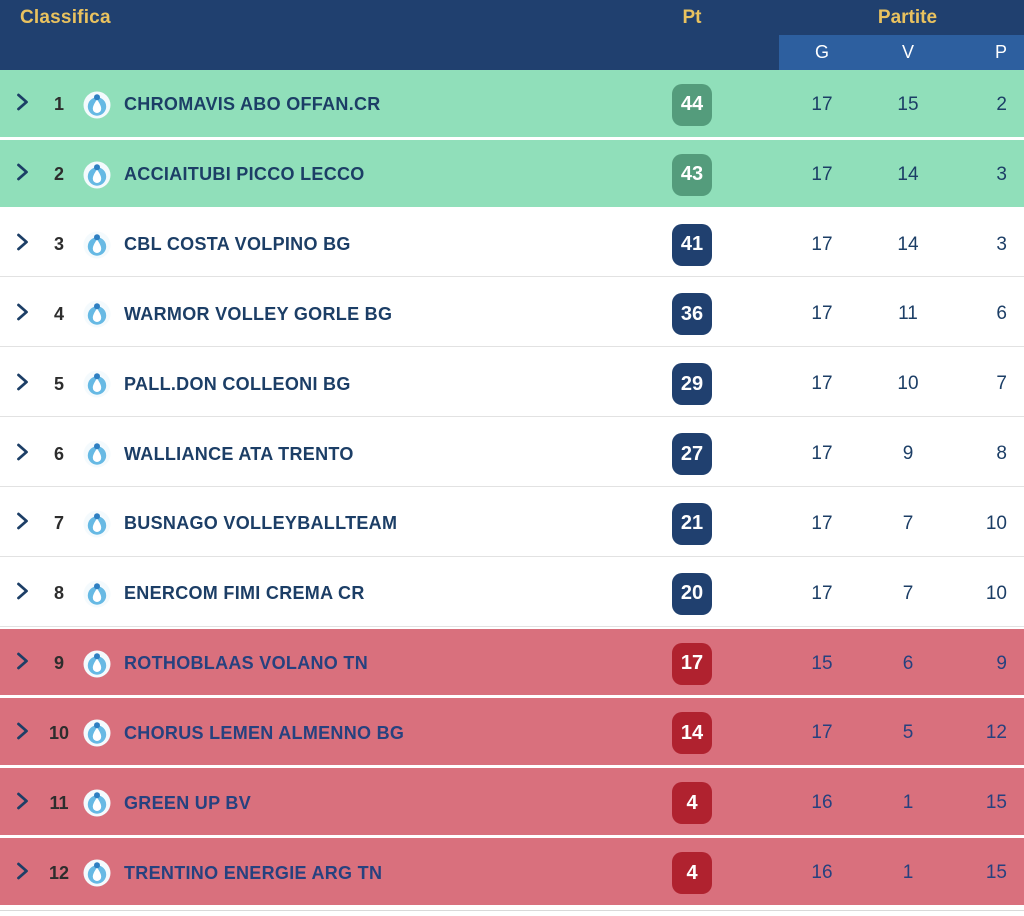 The image size is (1024, 916). What do you see at coordinates (258, 313) in the screenshot?
I see `team-name: WARMOR VOLLEY GORLE BG` at bounding box center [258, 313].